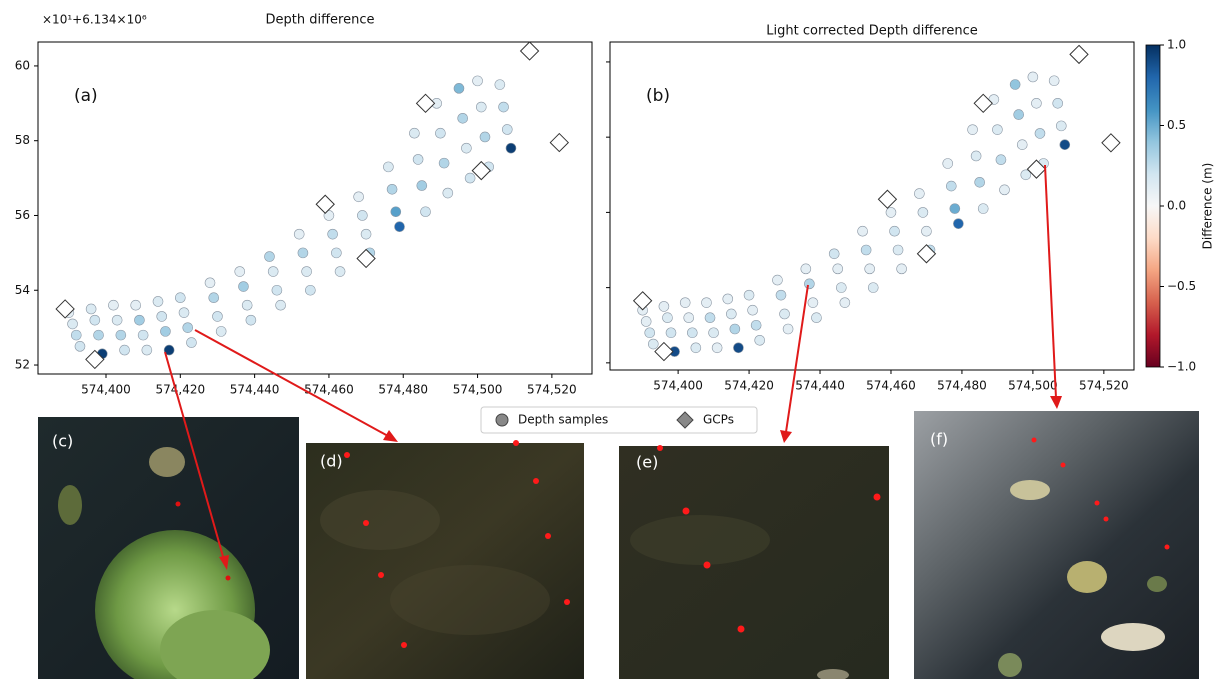  Describe the element at coordinates (331, 461) in the screenshot. I see `photo-label: (d)` at that location.